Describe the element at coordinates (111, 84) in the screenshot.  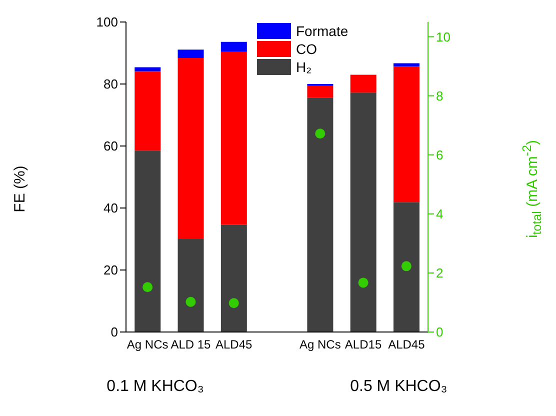
I see `y-tick-label: 80` at that location.